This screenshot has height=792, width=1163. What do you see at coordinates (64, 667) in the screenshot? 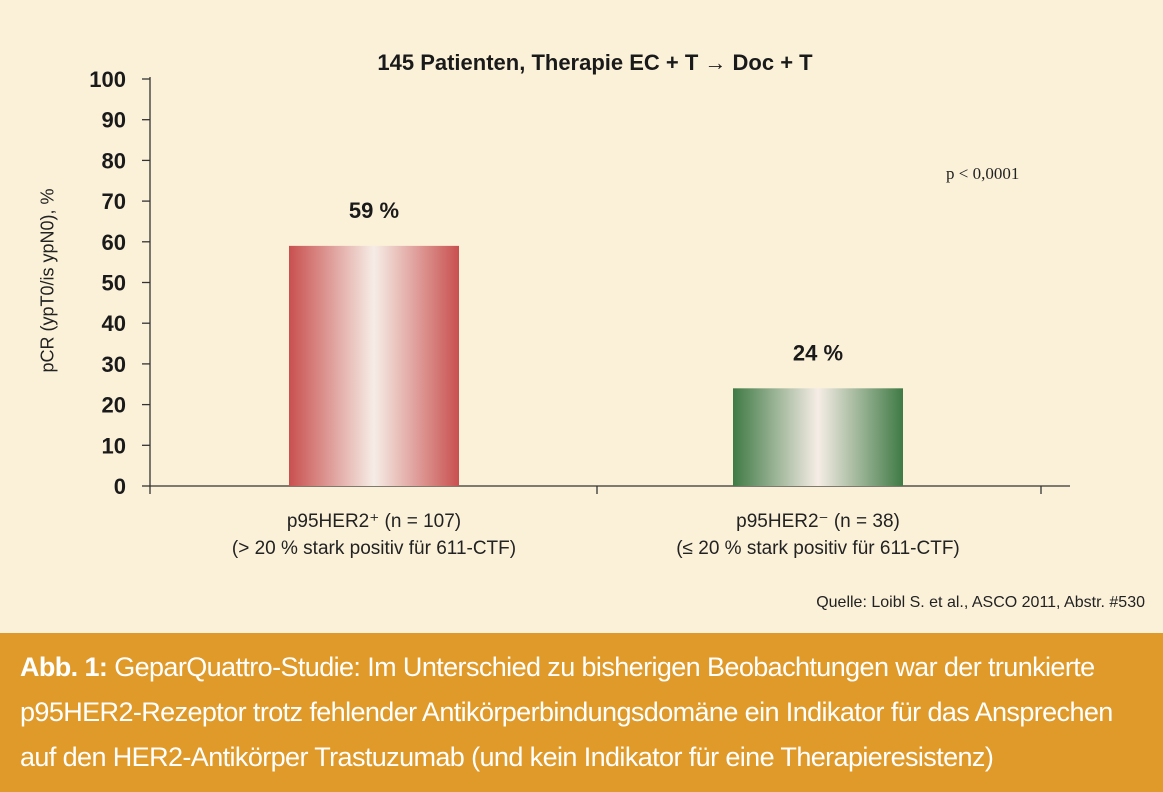
I see `caption-label: Abb. 1:` at bounding box center [64, 667].